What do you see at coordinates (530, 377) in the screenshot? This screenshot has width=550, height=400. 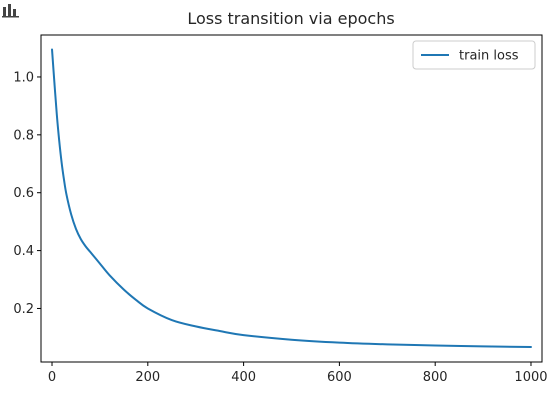 I see `x-tick-label: 1000` at bounding box center [530, 377].